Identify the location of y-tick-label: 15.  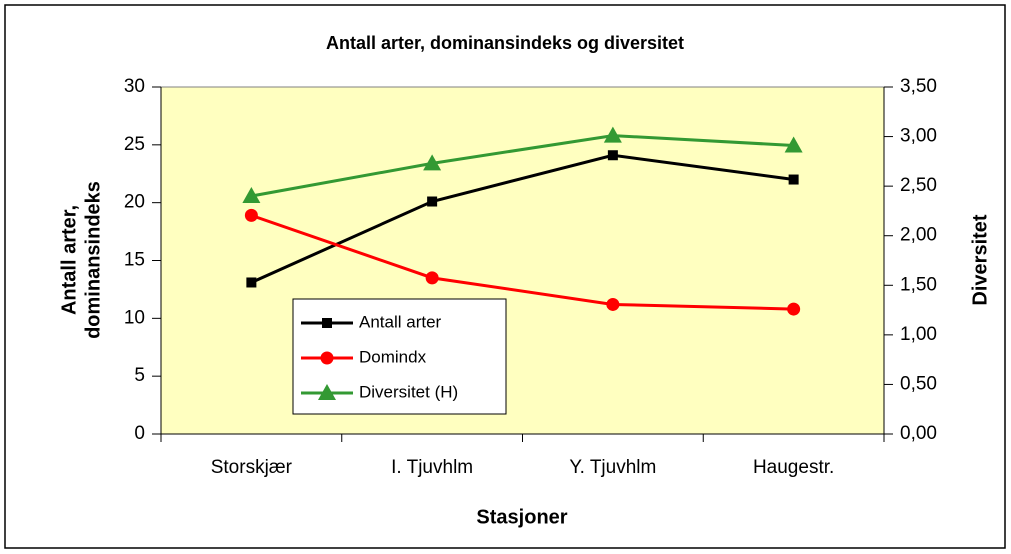
(134, 260).